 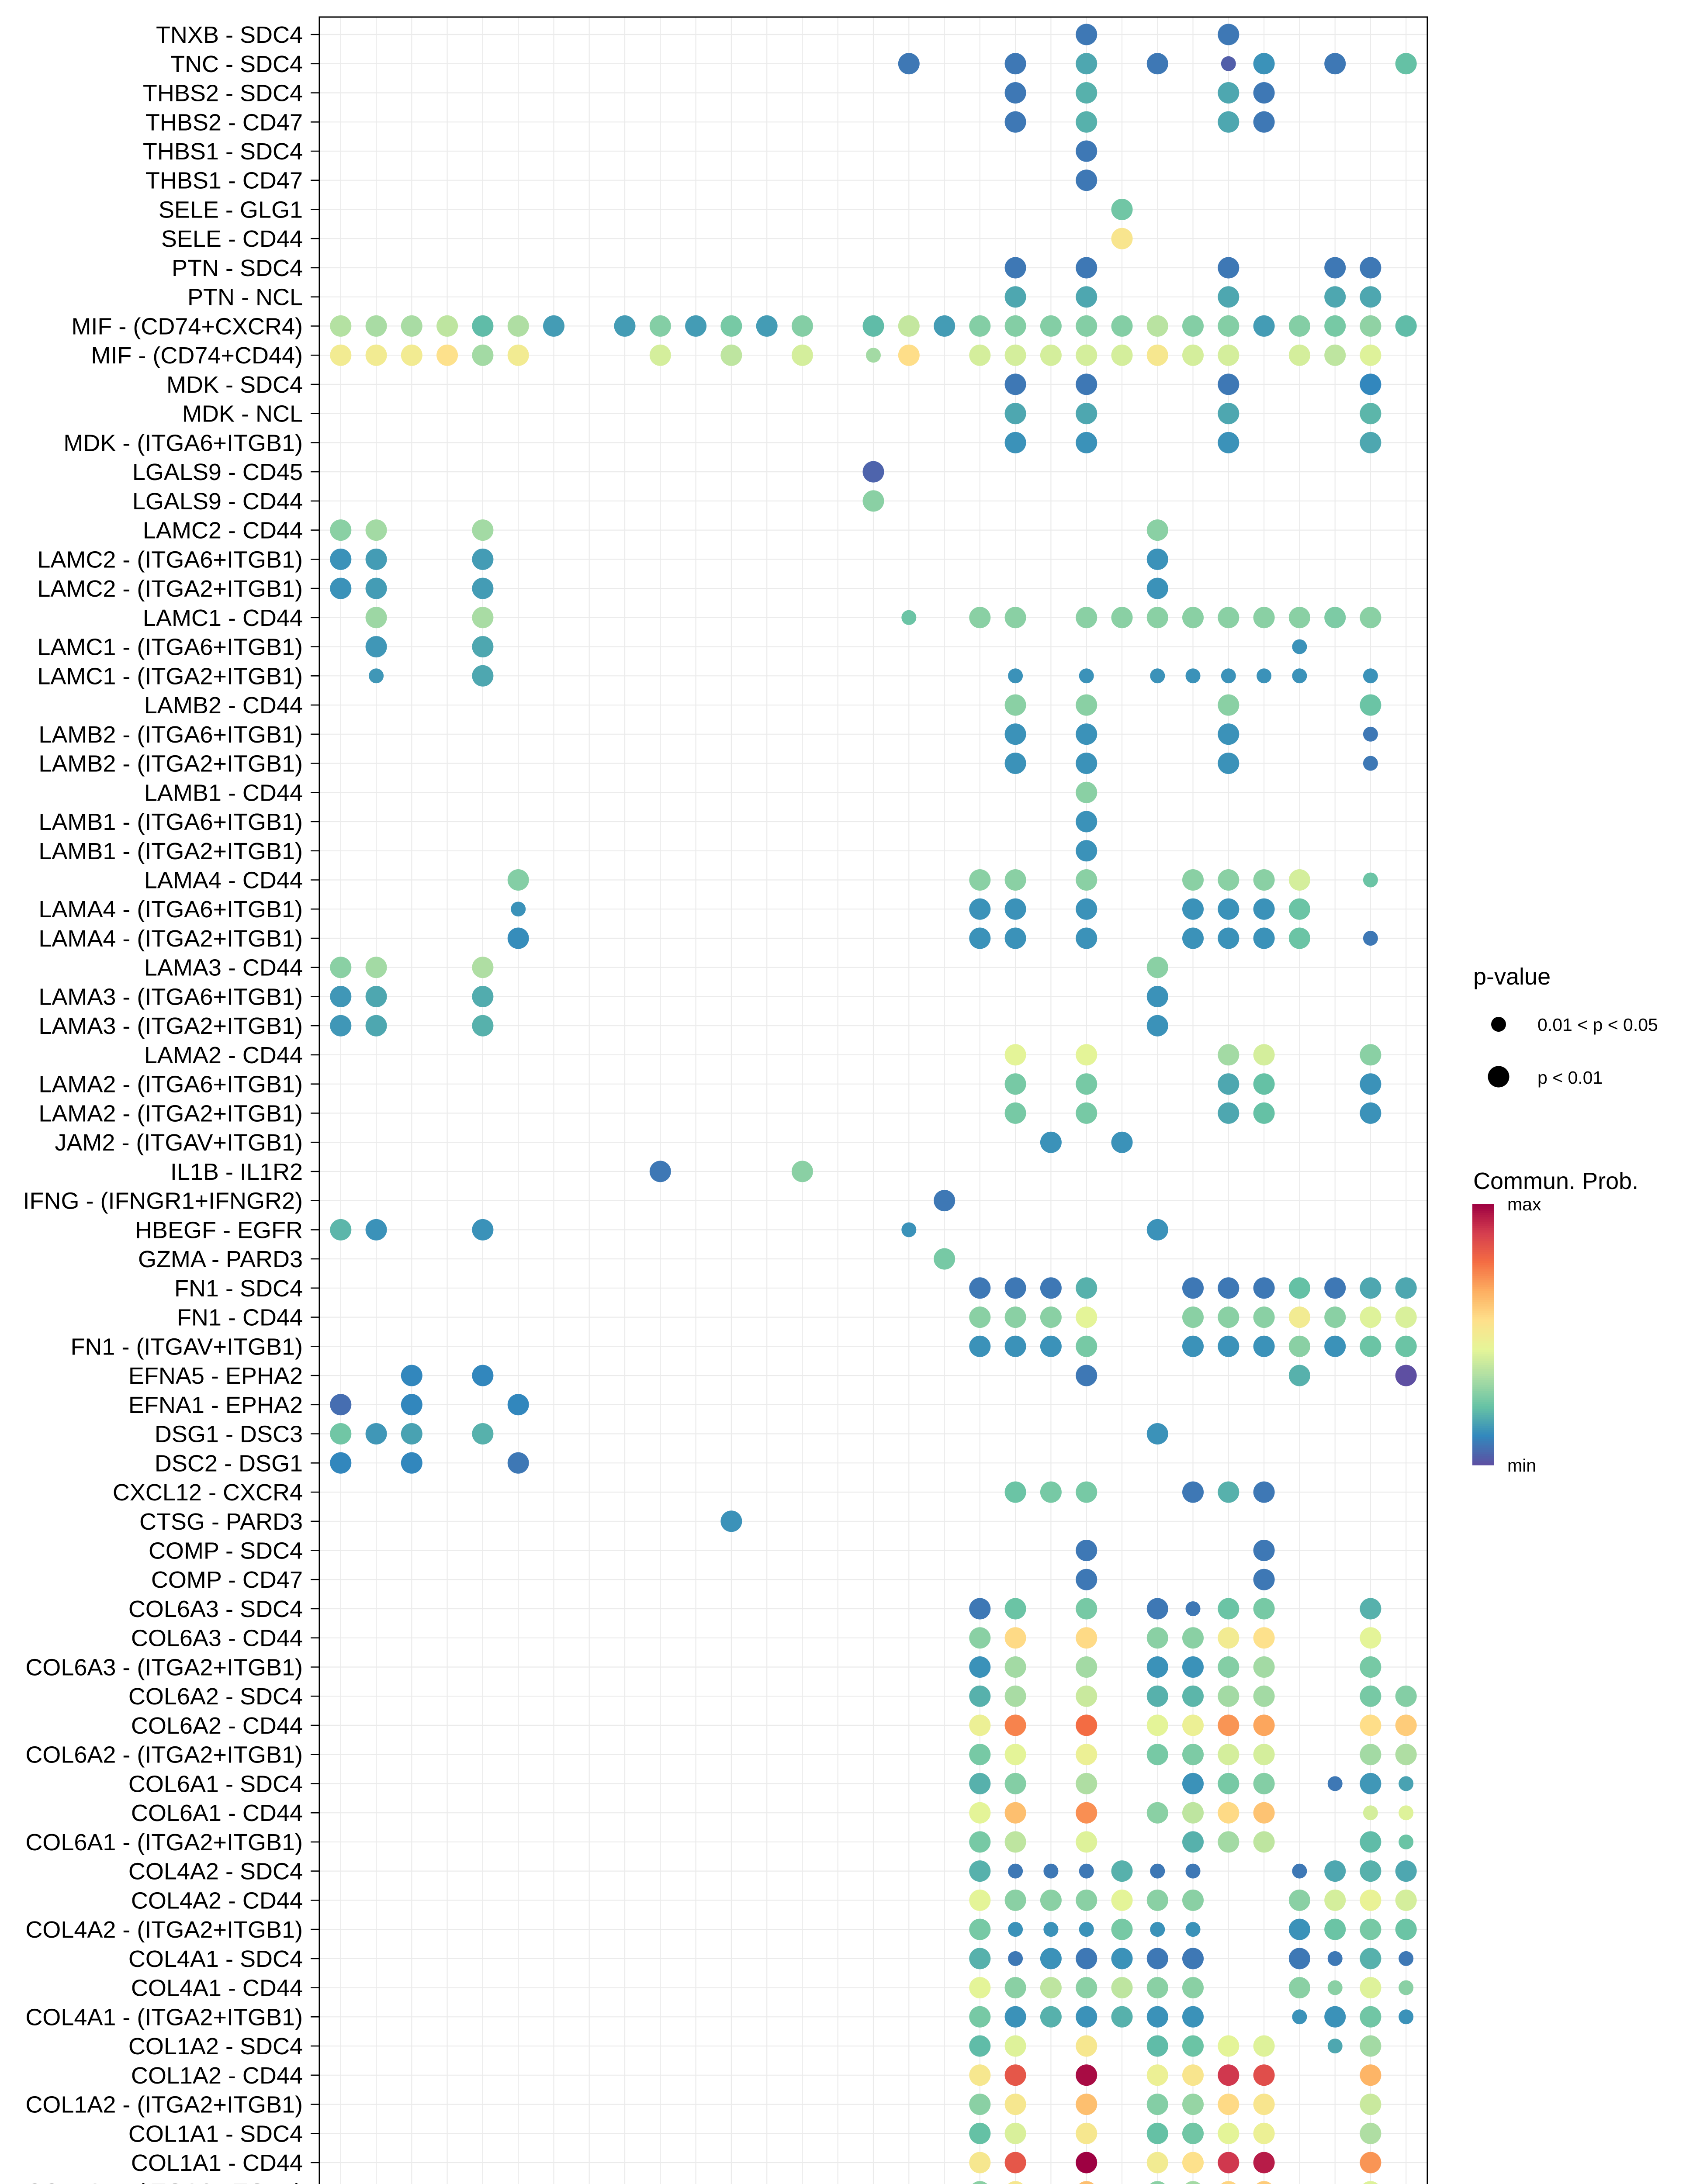 What do you see at coordinates (1570, 1078) in the screenshot?
I see `size-legend-label-large: p < 0.01` at bounding box center [1570, 1078].